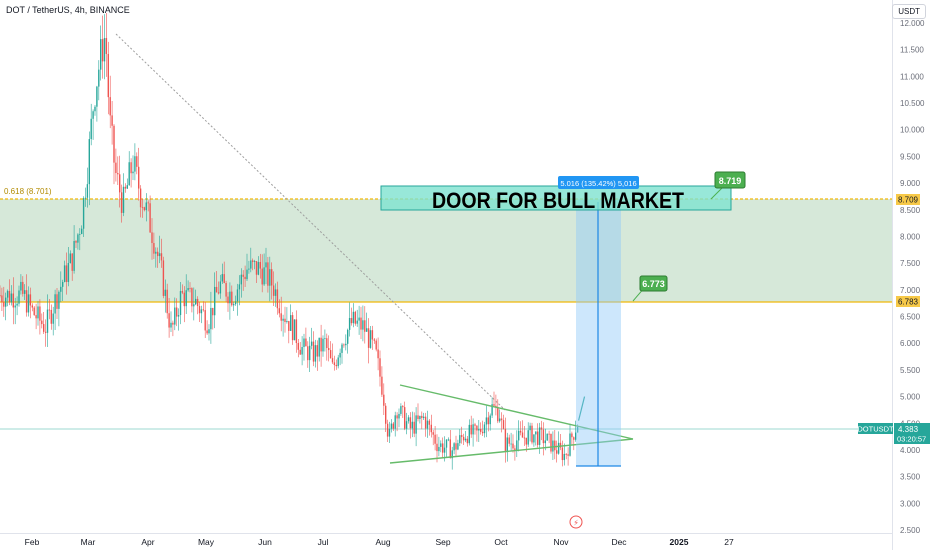 The image size is (932, 550). I want to click on price-axis, so click(912, 275).